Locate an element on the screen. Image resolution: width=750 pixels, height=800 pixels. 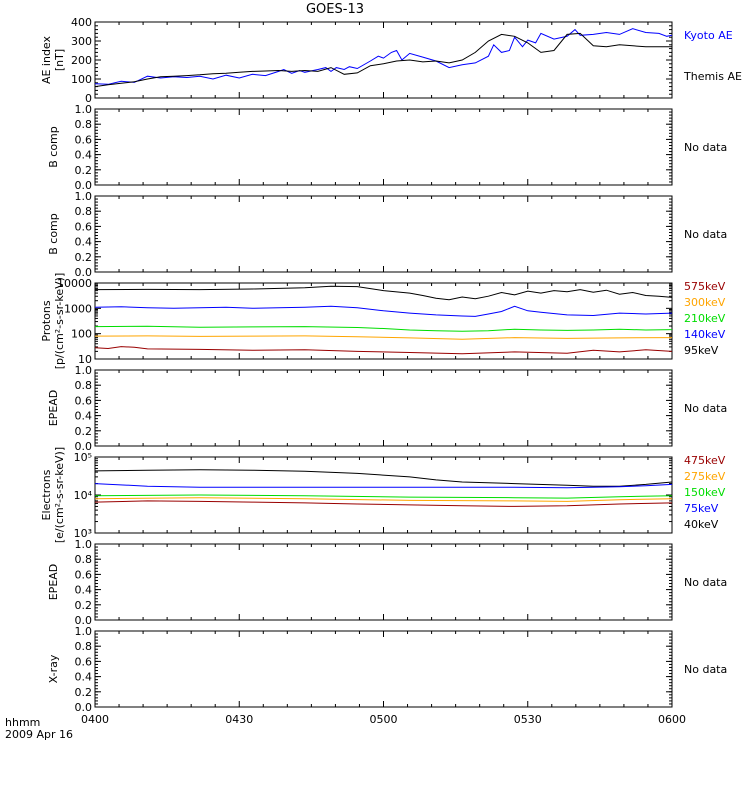
y-tick-label: 300 is located at coordinates (81, 41).